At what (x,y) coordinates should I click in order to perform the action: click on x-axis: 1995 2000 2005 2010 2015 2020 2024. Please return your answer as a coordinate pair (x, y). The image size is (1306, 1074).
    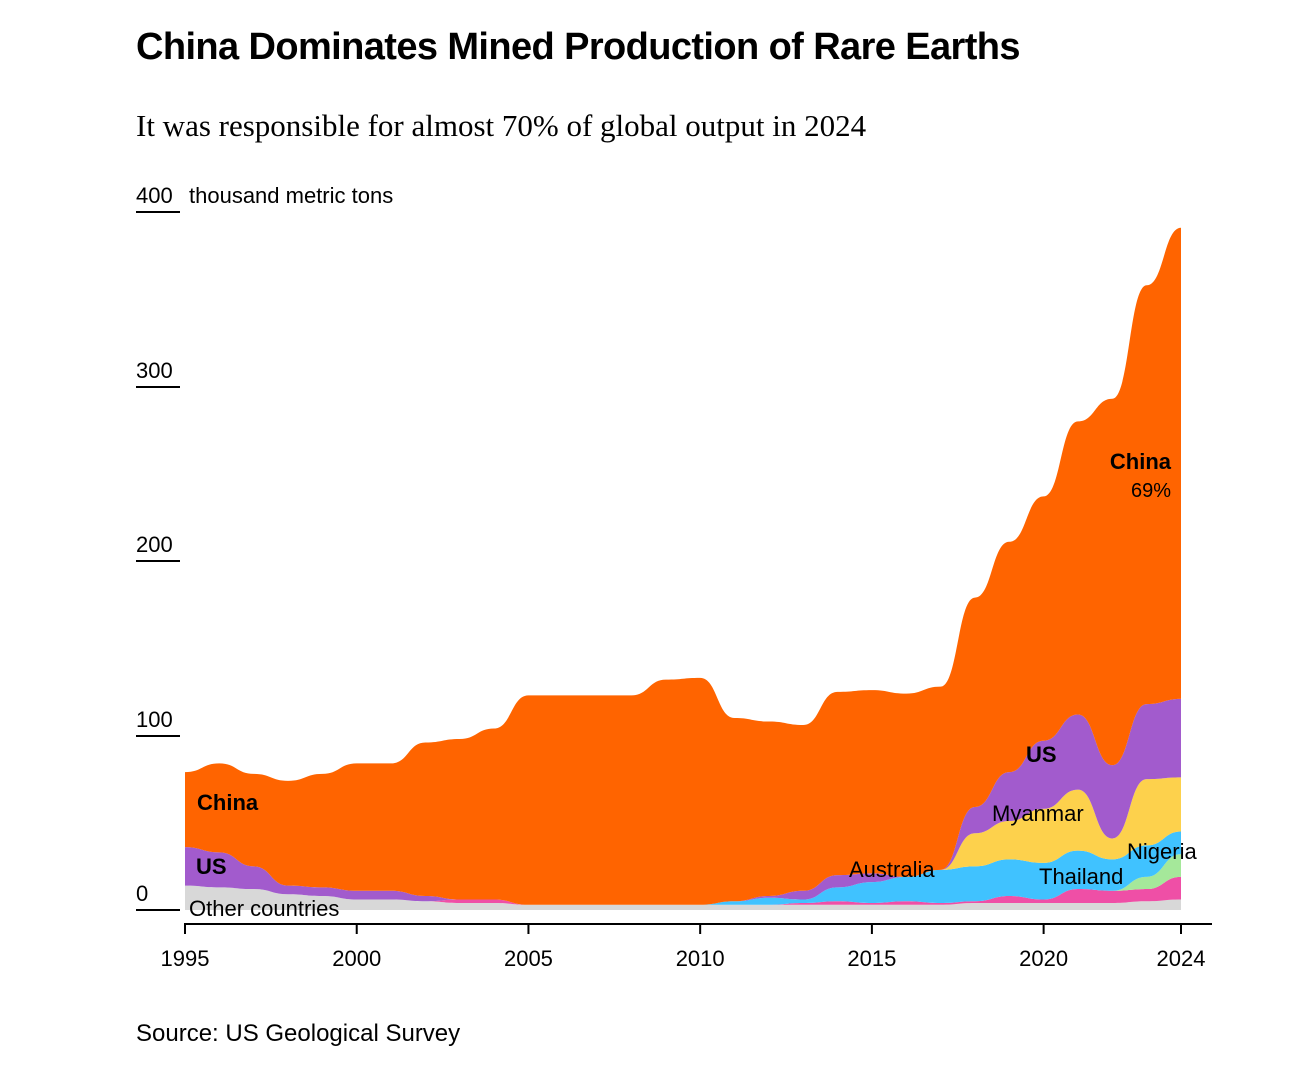
    Looking at the image, I should click on (686, 947).